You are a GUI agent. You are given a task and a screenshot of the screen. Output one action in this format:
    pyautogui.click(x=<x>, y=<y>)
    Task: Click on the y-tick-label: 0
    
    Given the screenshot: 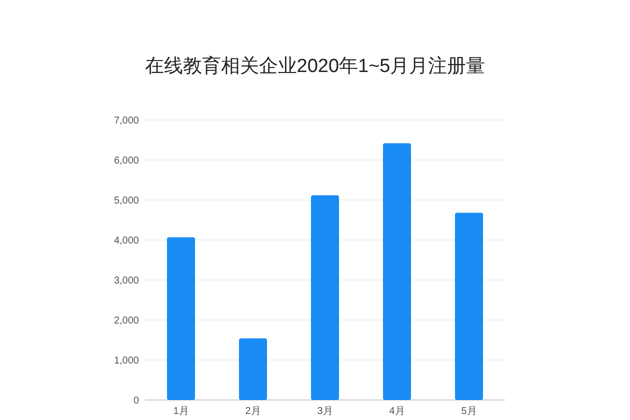 What is the action you would take?
    pyautogui.click(x=136, y=401)
    